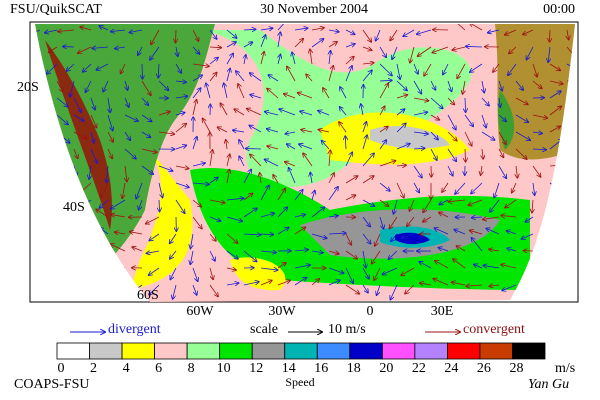 The image size is (600, 400). Describe the element at coordinates (410, 137) in the screenshot. I see `wind-field` at that location.